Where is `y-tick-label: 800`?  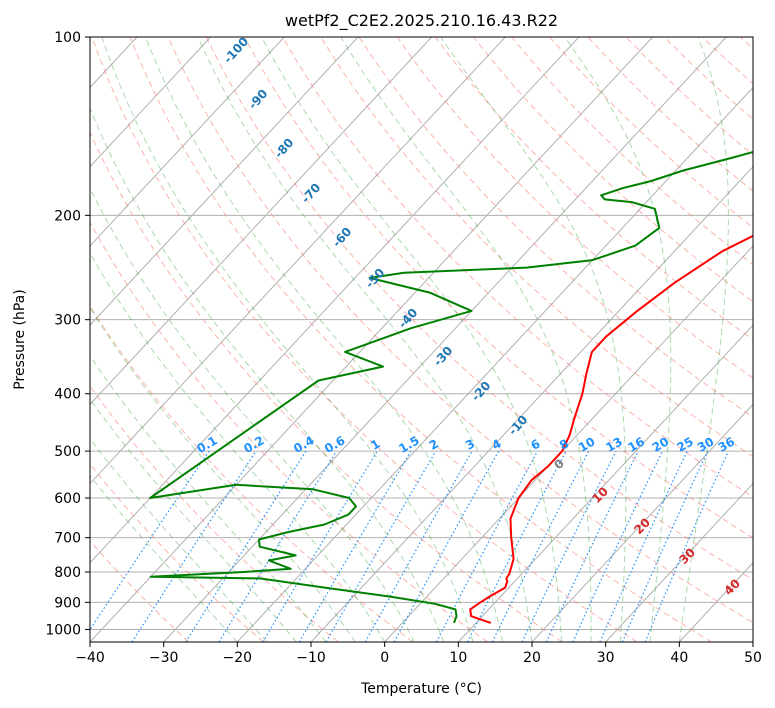
y-tick-label: 800 is located at coordinates (67, 573).